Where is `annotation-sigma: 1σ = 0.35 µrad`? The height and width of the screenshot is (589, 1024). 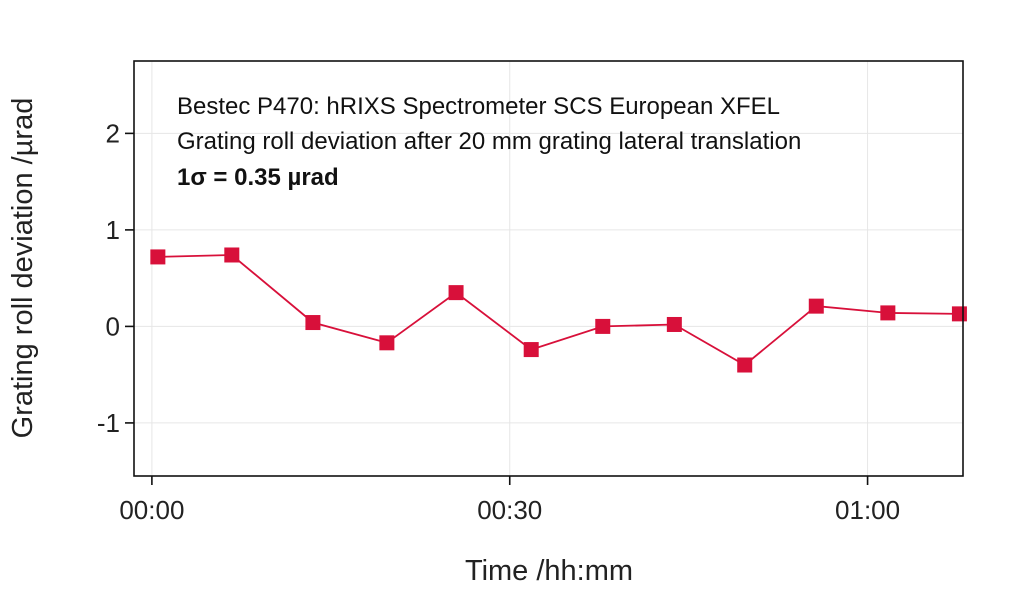 annotation-sigma: 1σ = 0.35 µrad is located at coordinates (258, 177).